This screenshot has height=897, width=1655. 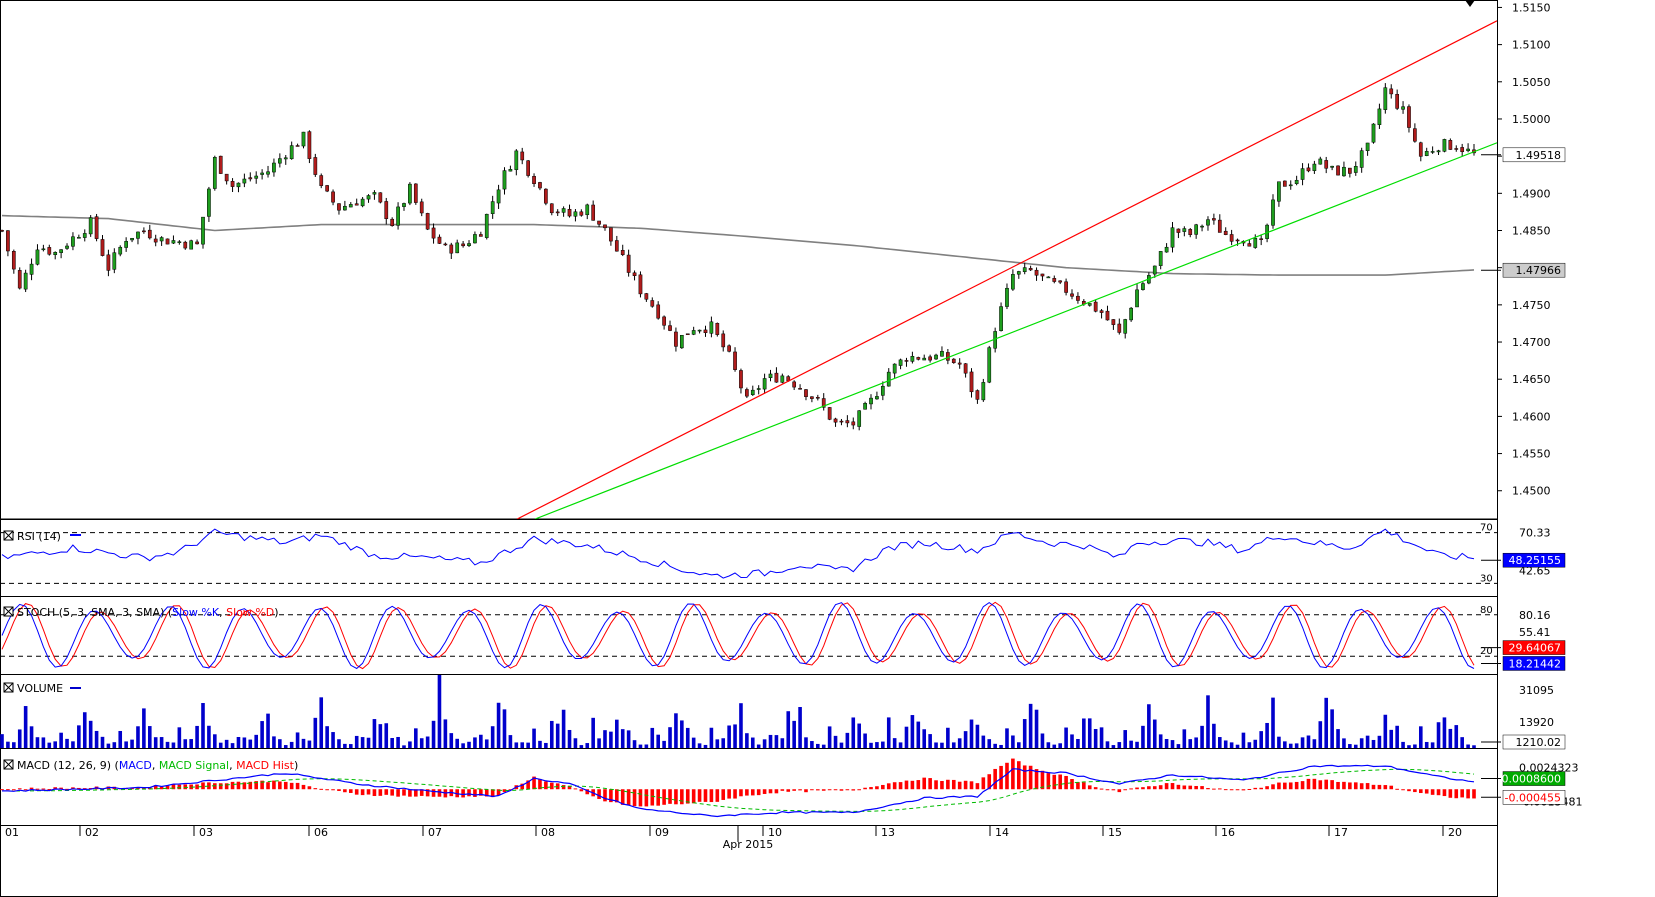 What do you see at coordinates (1531, 491) in the screenshot?
I see `price-tick-label: 1.4500` at bounding box center [1531, 491].